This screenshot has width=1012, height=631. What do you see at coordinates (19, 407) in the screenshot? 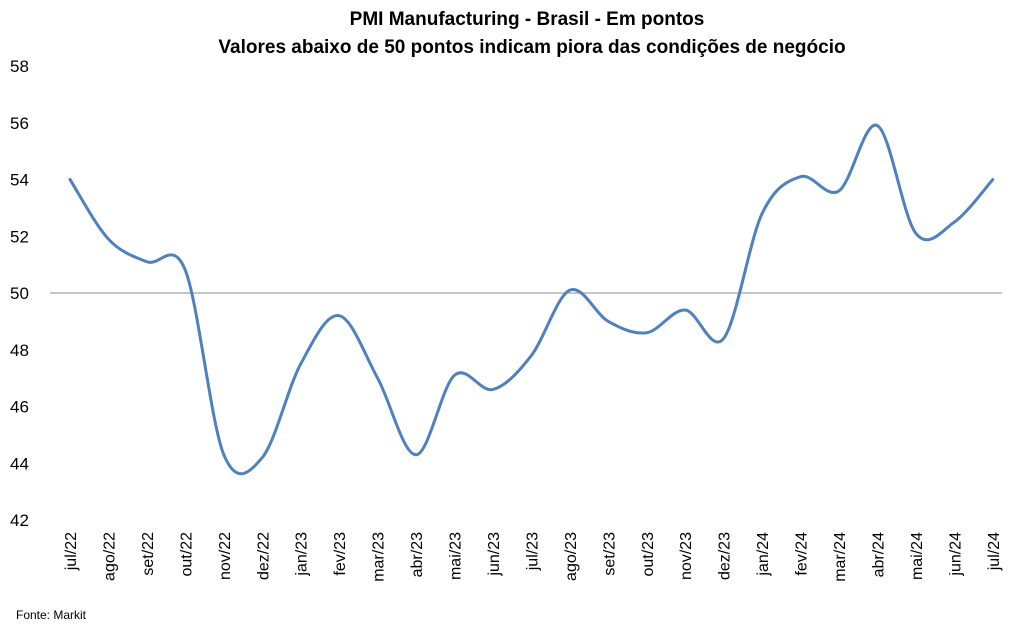
I see `y-tick-label: 46` at bounding box center [19, 407].